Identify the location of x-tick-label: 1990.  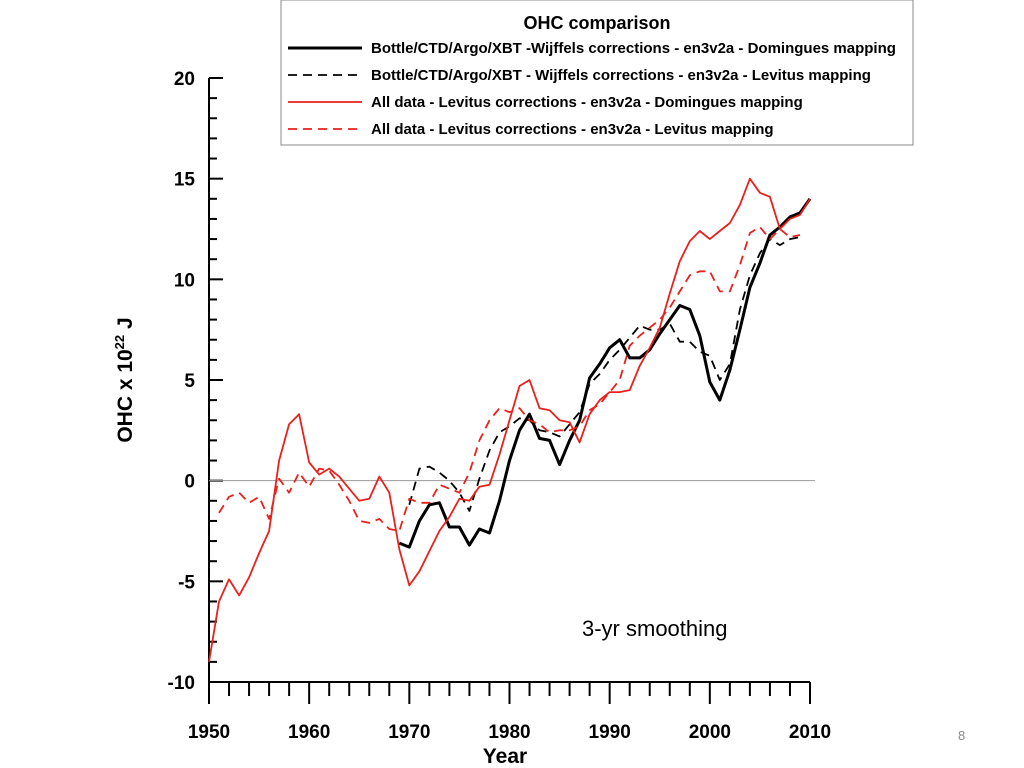
(610, 732).